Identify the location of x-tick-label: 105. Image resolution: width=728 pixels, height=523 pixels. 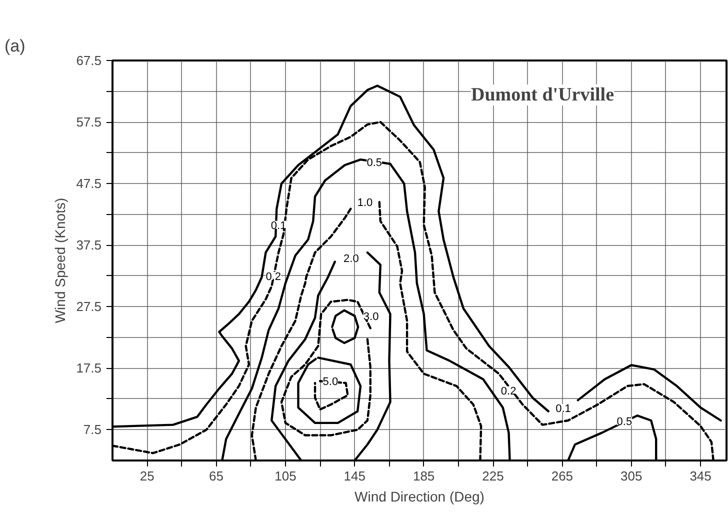
(285, 476).